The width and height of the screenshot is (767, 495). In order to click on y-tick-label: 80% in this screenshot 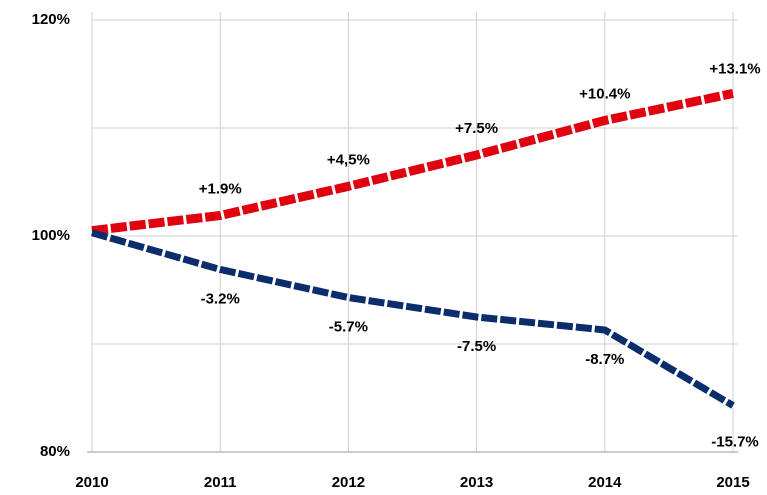, I will do `click(55, 451)`.